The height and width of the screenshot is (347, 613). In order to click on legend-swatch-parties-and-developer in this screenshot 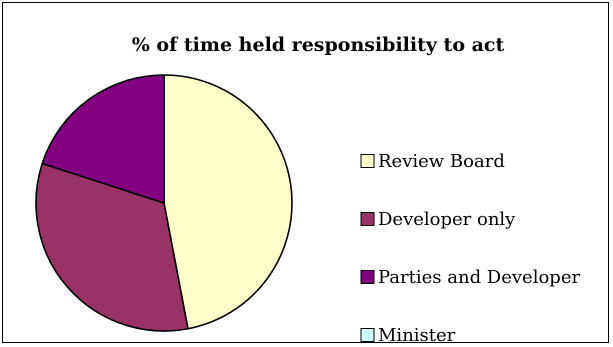, I will do `click(367, 277)`.